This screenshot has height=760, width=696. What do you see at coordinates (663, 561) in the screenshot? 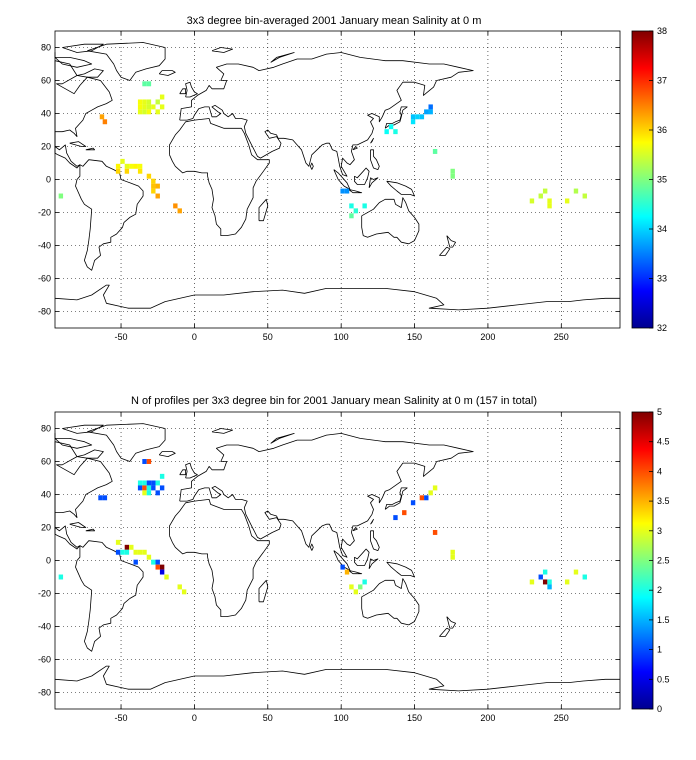
I see `colorbar-tick-label: 2.5` at bounding box center [663, 561].